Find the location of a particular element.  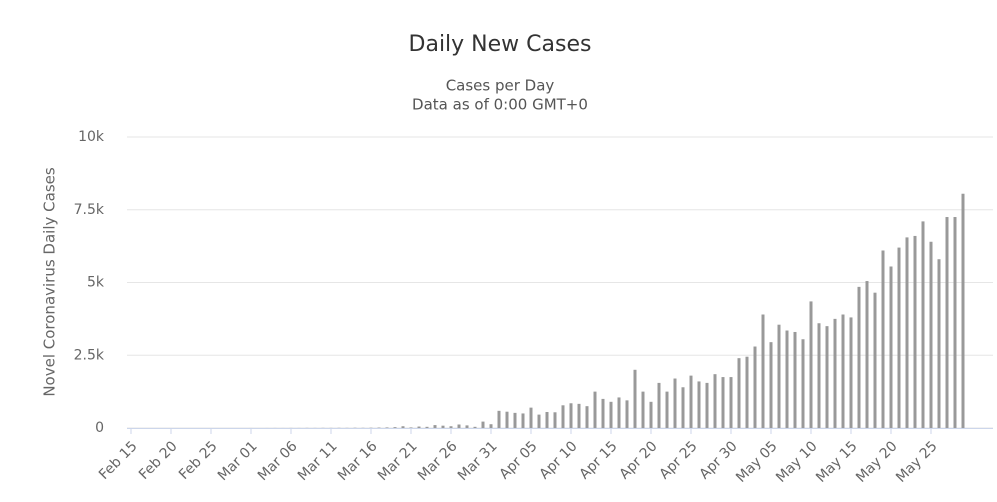

x-tick-label: Apr 15 is located at coordinates (598, 460).